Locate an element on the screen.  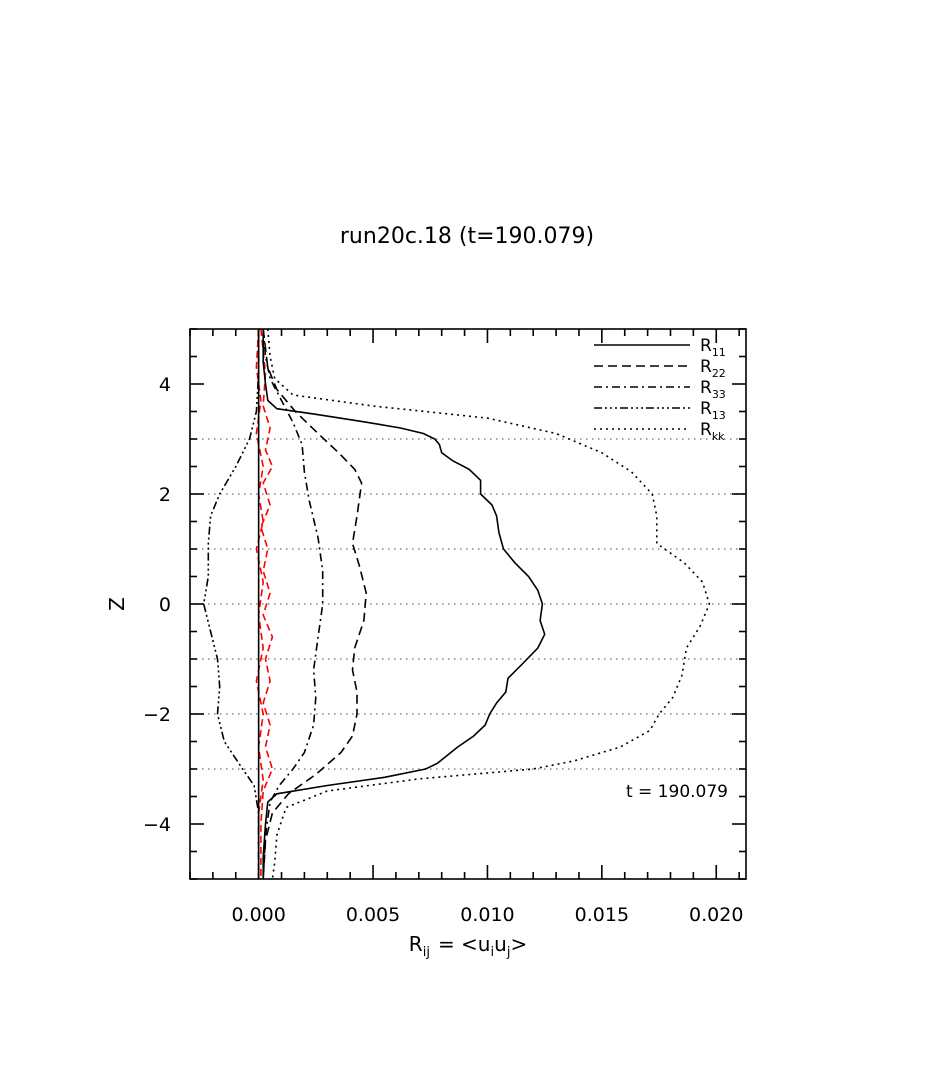
x-tick-label: 0.010 is located at coordinates (487, 915).